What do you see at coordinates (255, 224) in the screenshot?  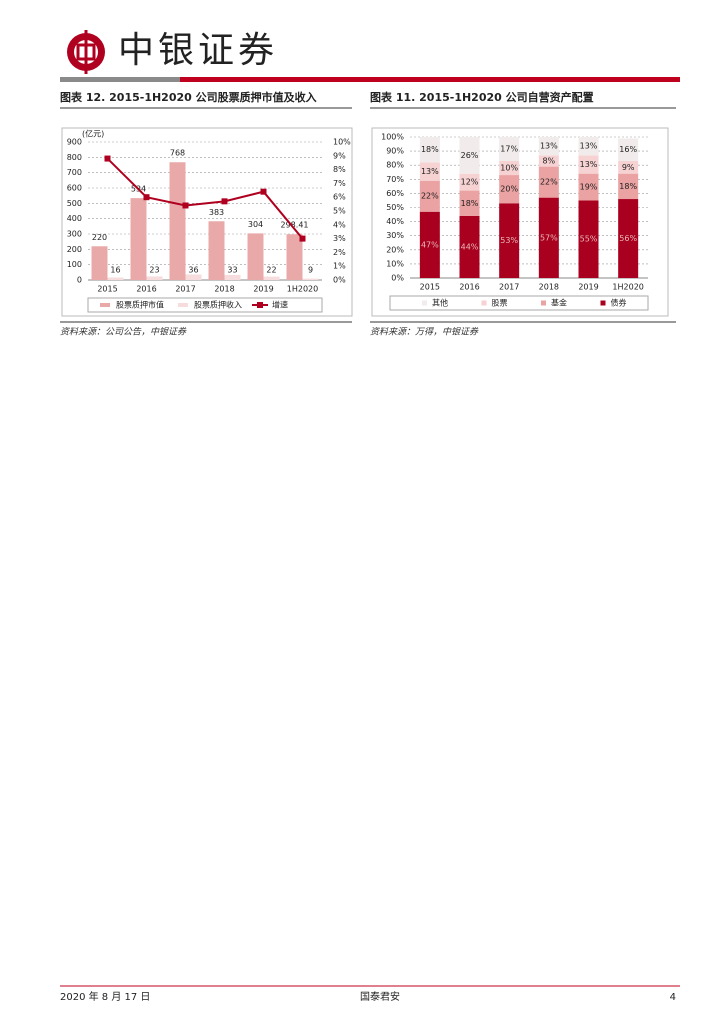 I see `data-label: 304` at bounding box center [255, 224].